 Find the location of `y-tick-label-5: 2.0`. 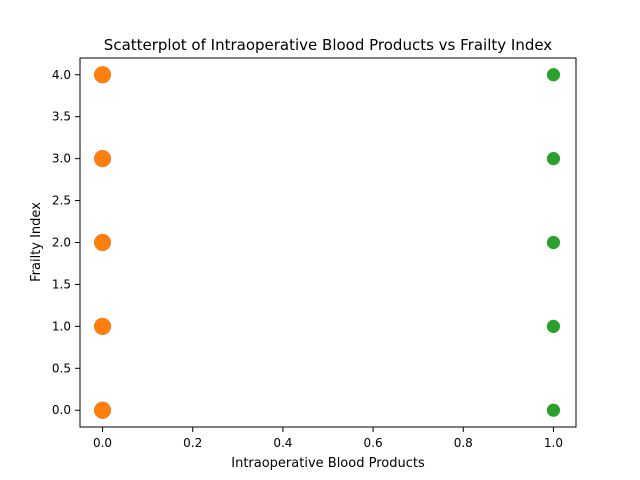

y-tick-label-5: 2.0 is located at coordinates (61, 243).